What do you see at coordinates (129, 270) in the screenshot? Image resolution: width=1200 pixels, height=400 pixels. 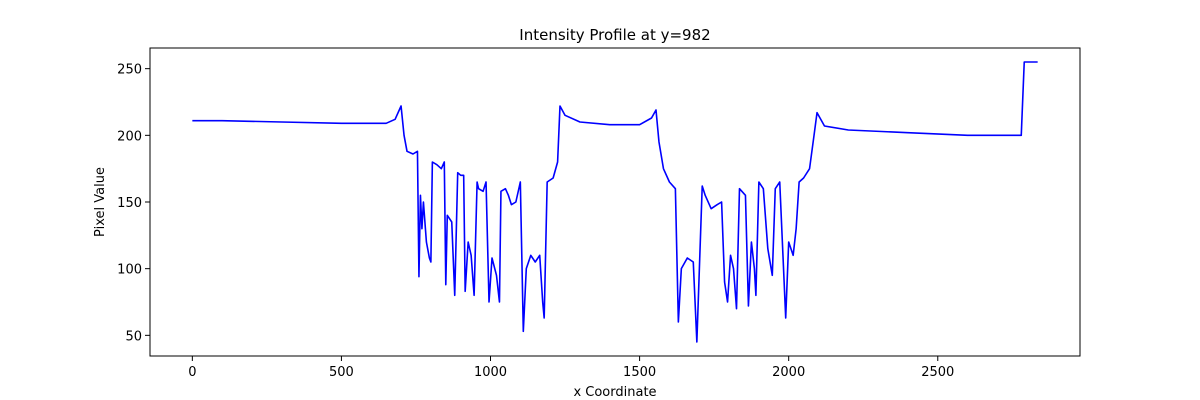 I see `y-tick-label: 100` at bounding box center [129, 270].